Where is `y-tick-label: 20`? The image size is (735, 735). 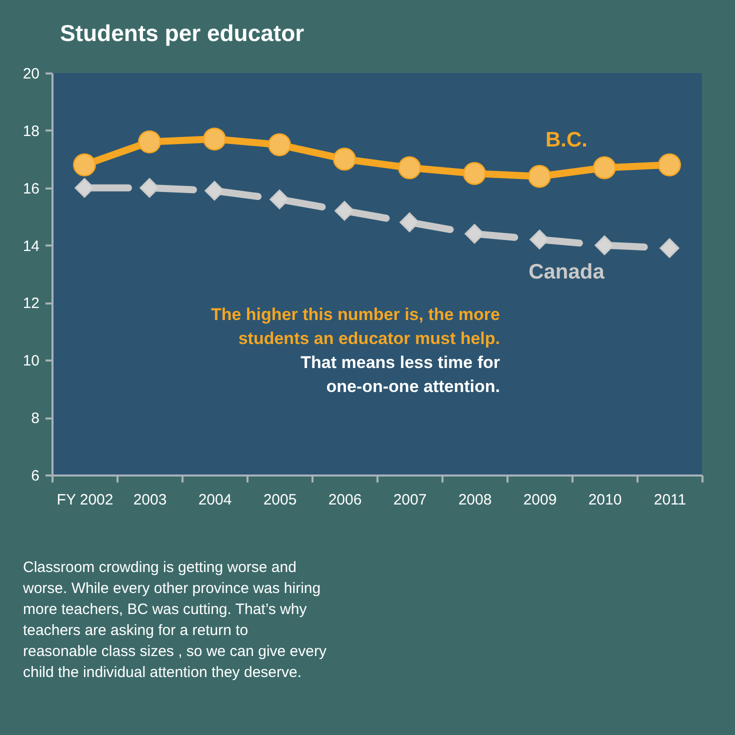
y-tick-label: 20 is located at coordinates (31, 74).